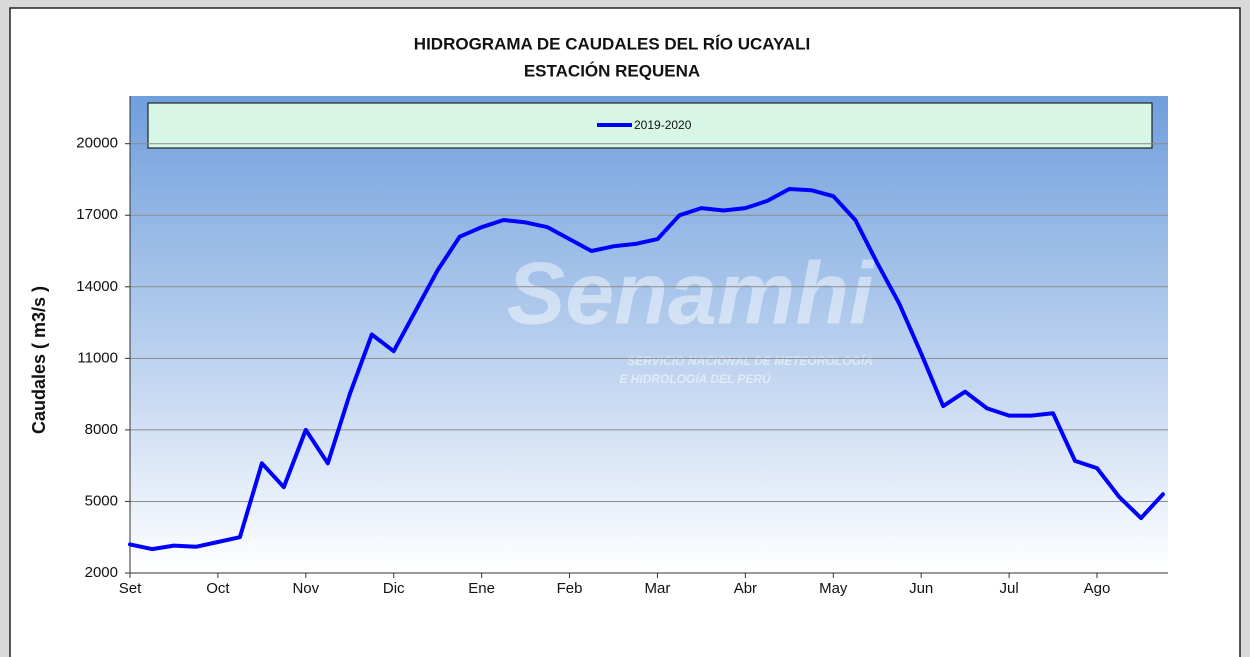 The width and height of the screenshot is (1250, 657). I want to click on y-tick-label: 8000, so click(101, 429).